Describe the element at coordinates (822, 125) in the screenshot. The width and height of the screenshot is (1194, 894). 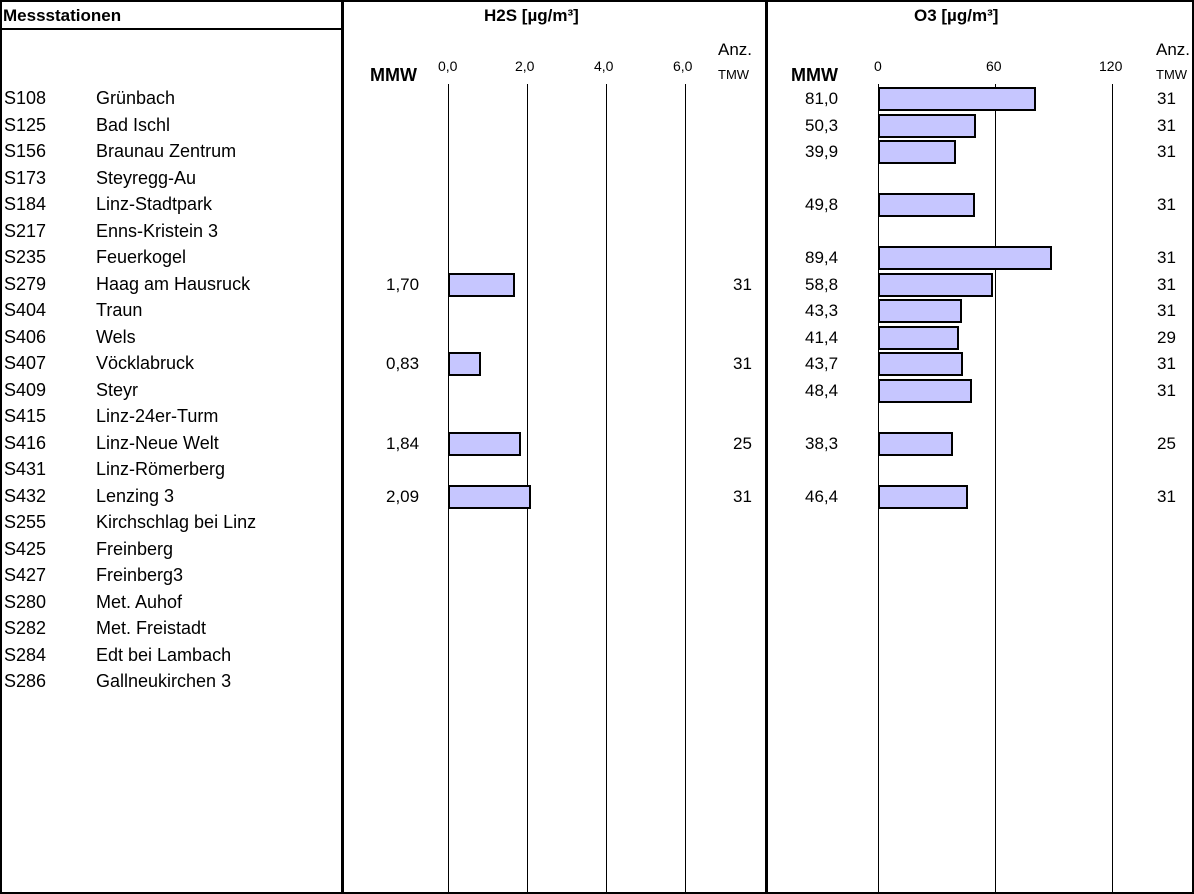
I see `o3-value-label: 50,3` at that location.